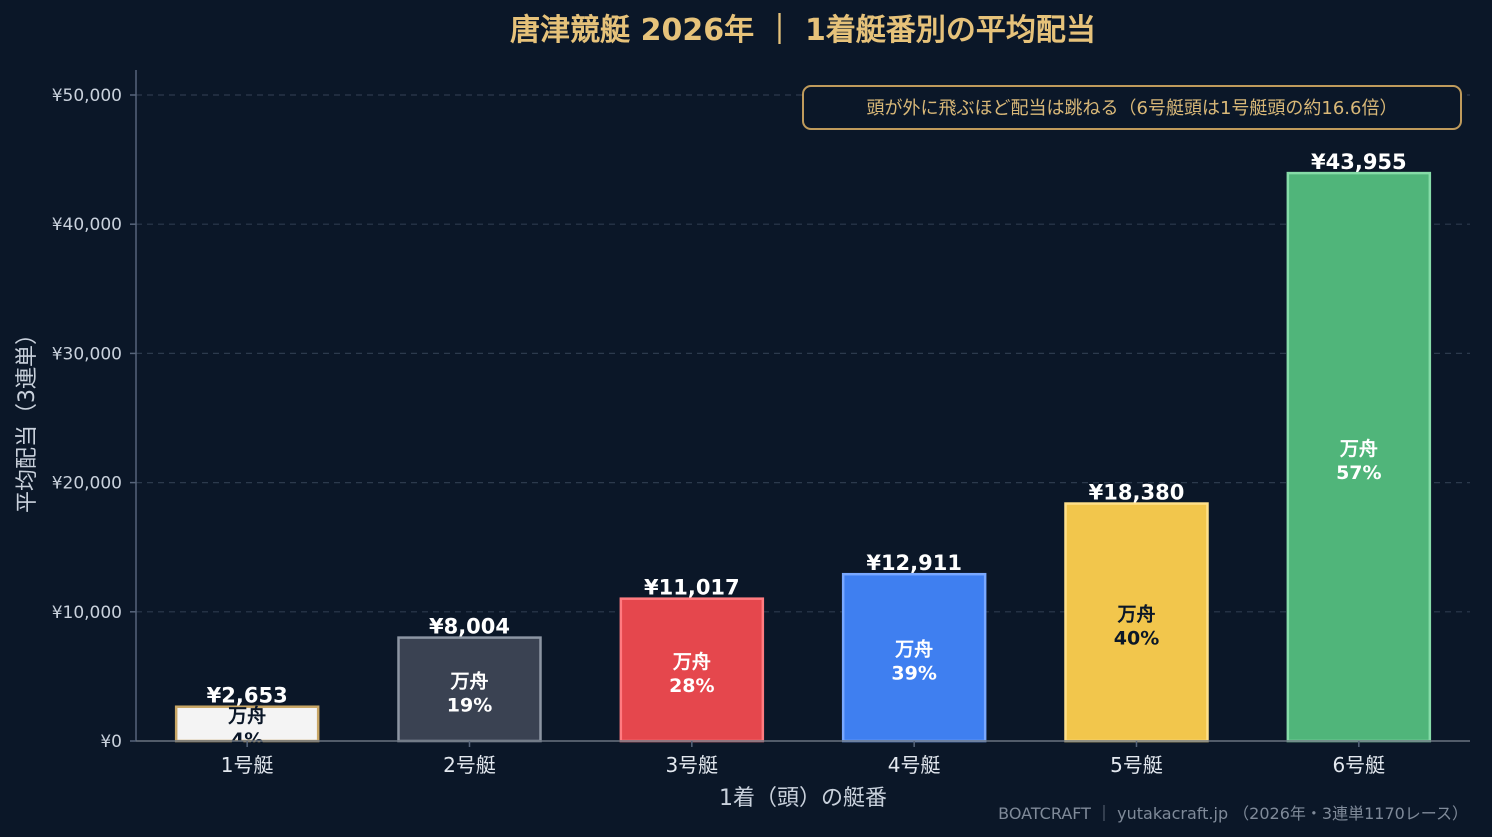  Describe the element at coordinates (1359, 162) in the screenshot. I see `bar-value-label: ¥43,955` at that location.